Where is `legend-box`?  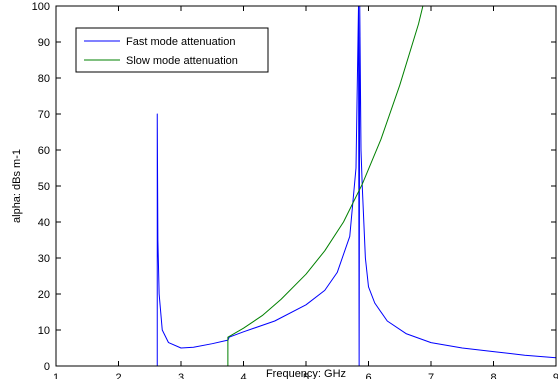 legend-box is located at coordinates (172, 50).